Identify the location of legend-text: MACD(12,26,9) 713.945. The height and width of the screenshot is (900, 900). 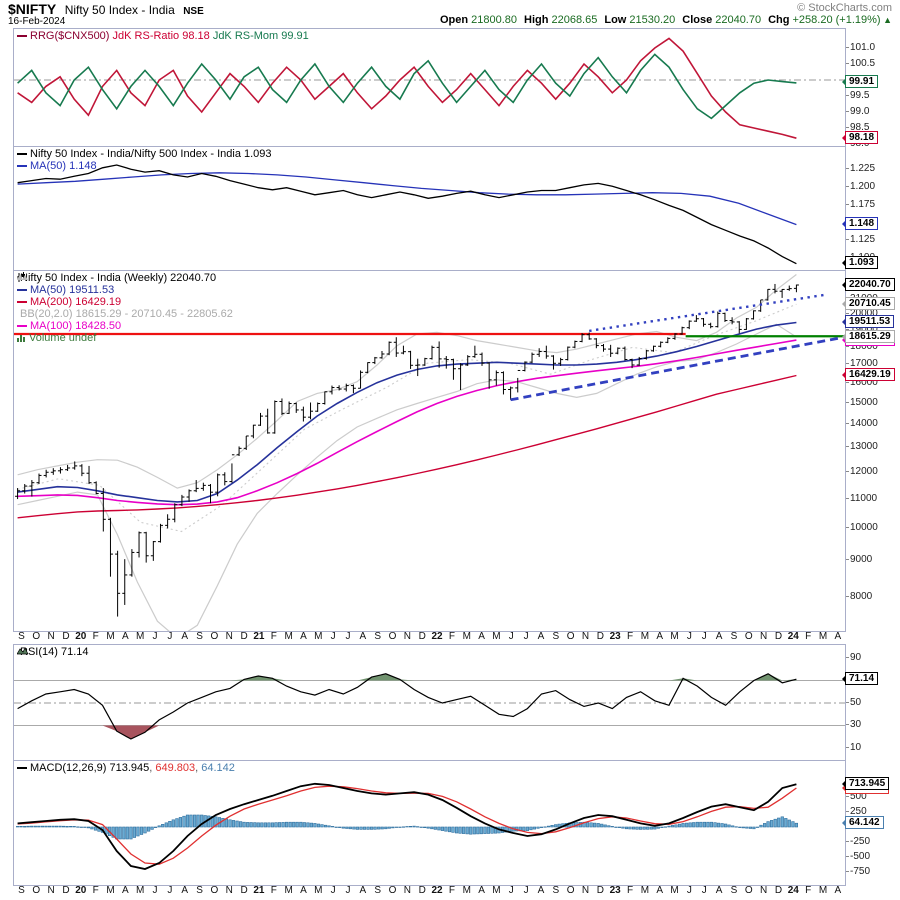
(90, 768).